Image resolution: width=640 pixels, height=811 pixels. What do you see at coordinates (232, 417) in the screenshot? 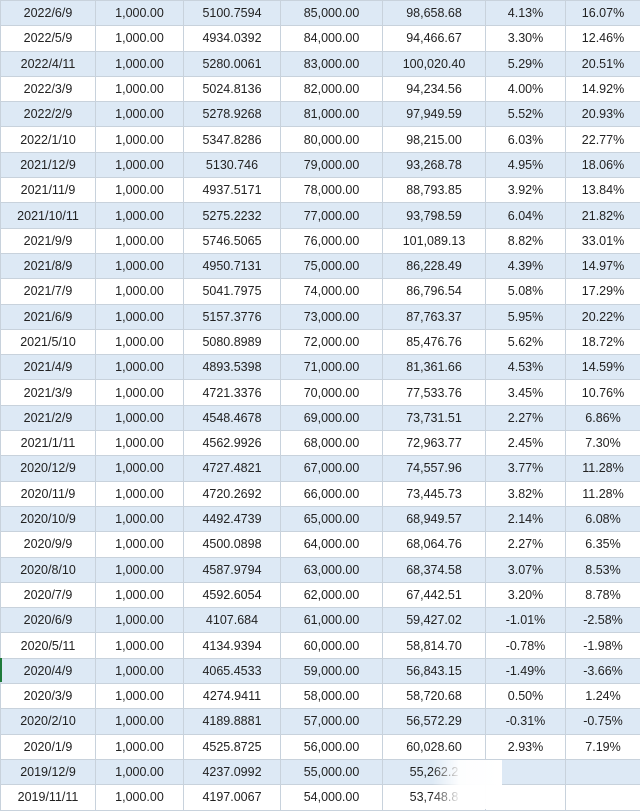
I see `nav-cell: 4548.4678` at bounding box center [232, 417].